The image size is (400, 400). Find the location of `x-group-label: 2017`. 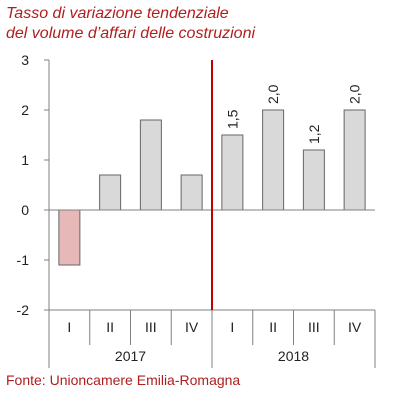

x-group-label: 2017 is located at coordinates (130, 356).